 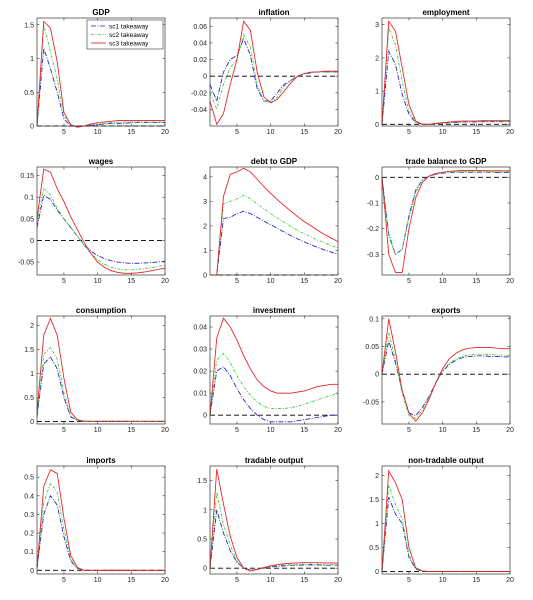 What do you see at coordinates (372, 347) in the screenshot?
I see `y-tick-label: 0.05` at bounding box center [372, 347].